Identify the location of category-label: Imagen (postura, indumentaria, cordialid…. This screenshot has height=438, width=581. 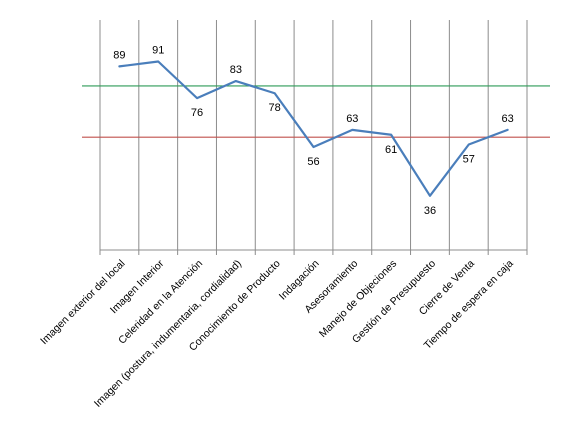
(168, 334).